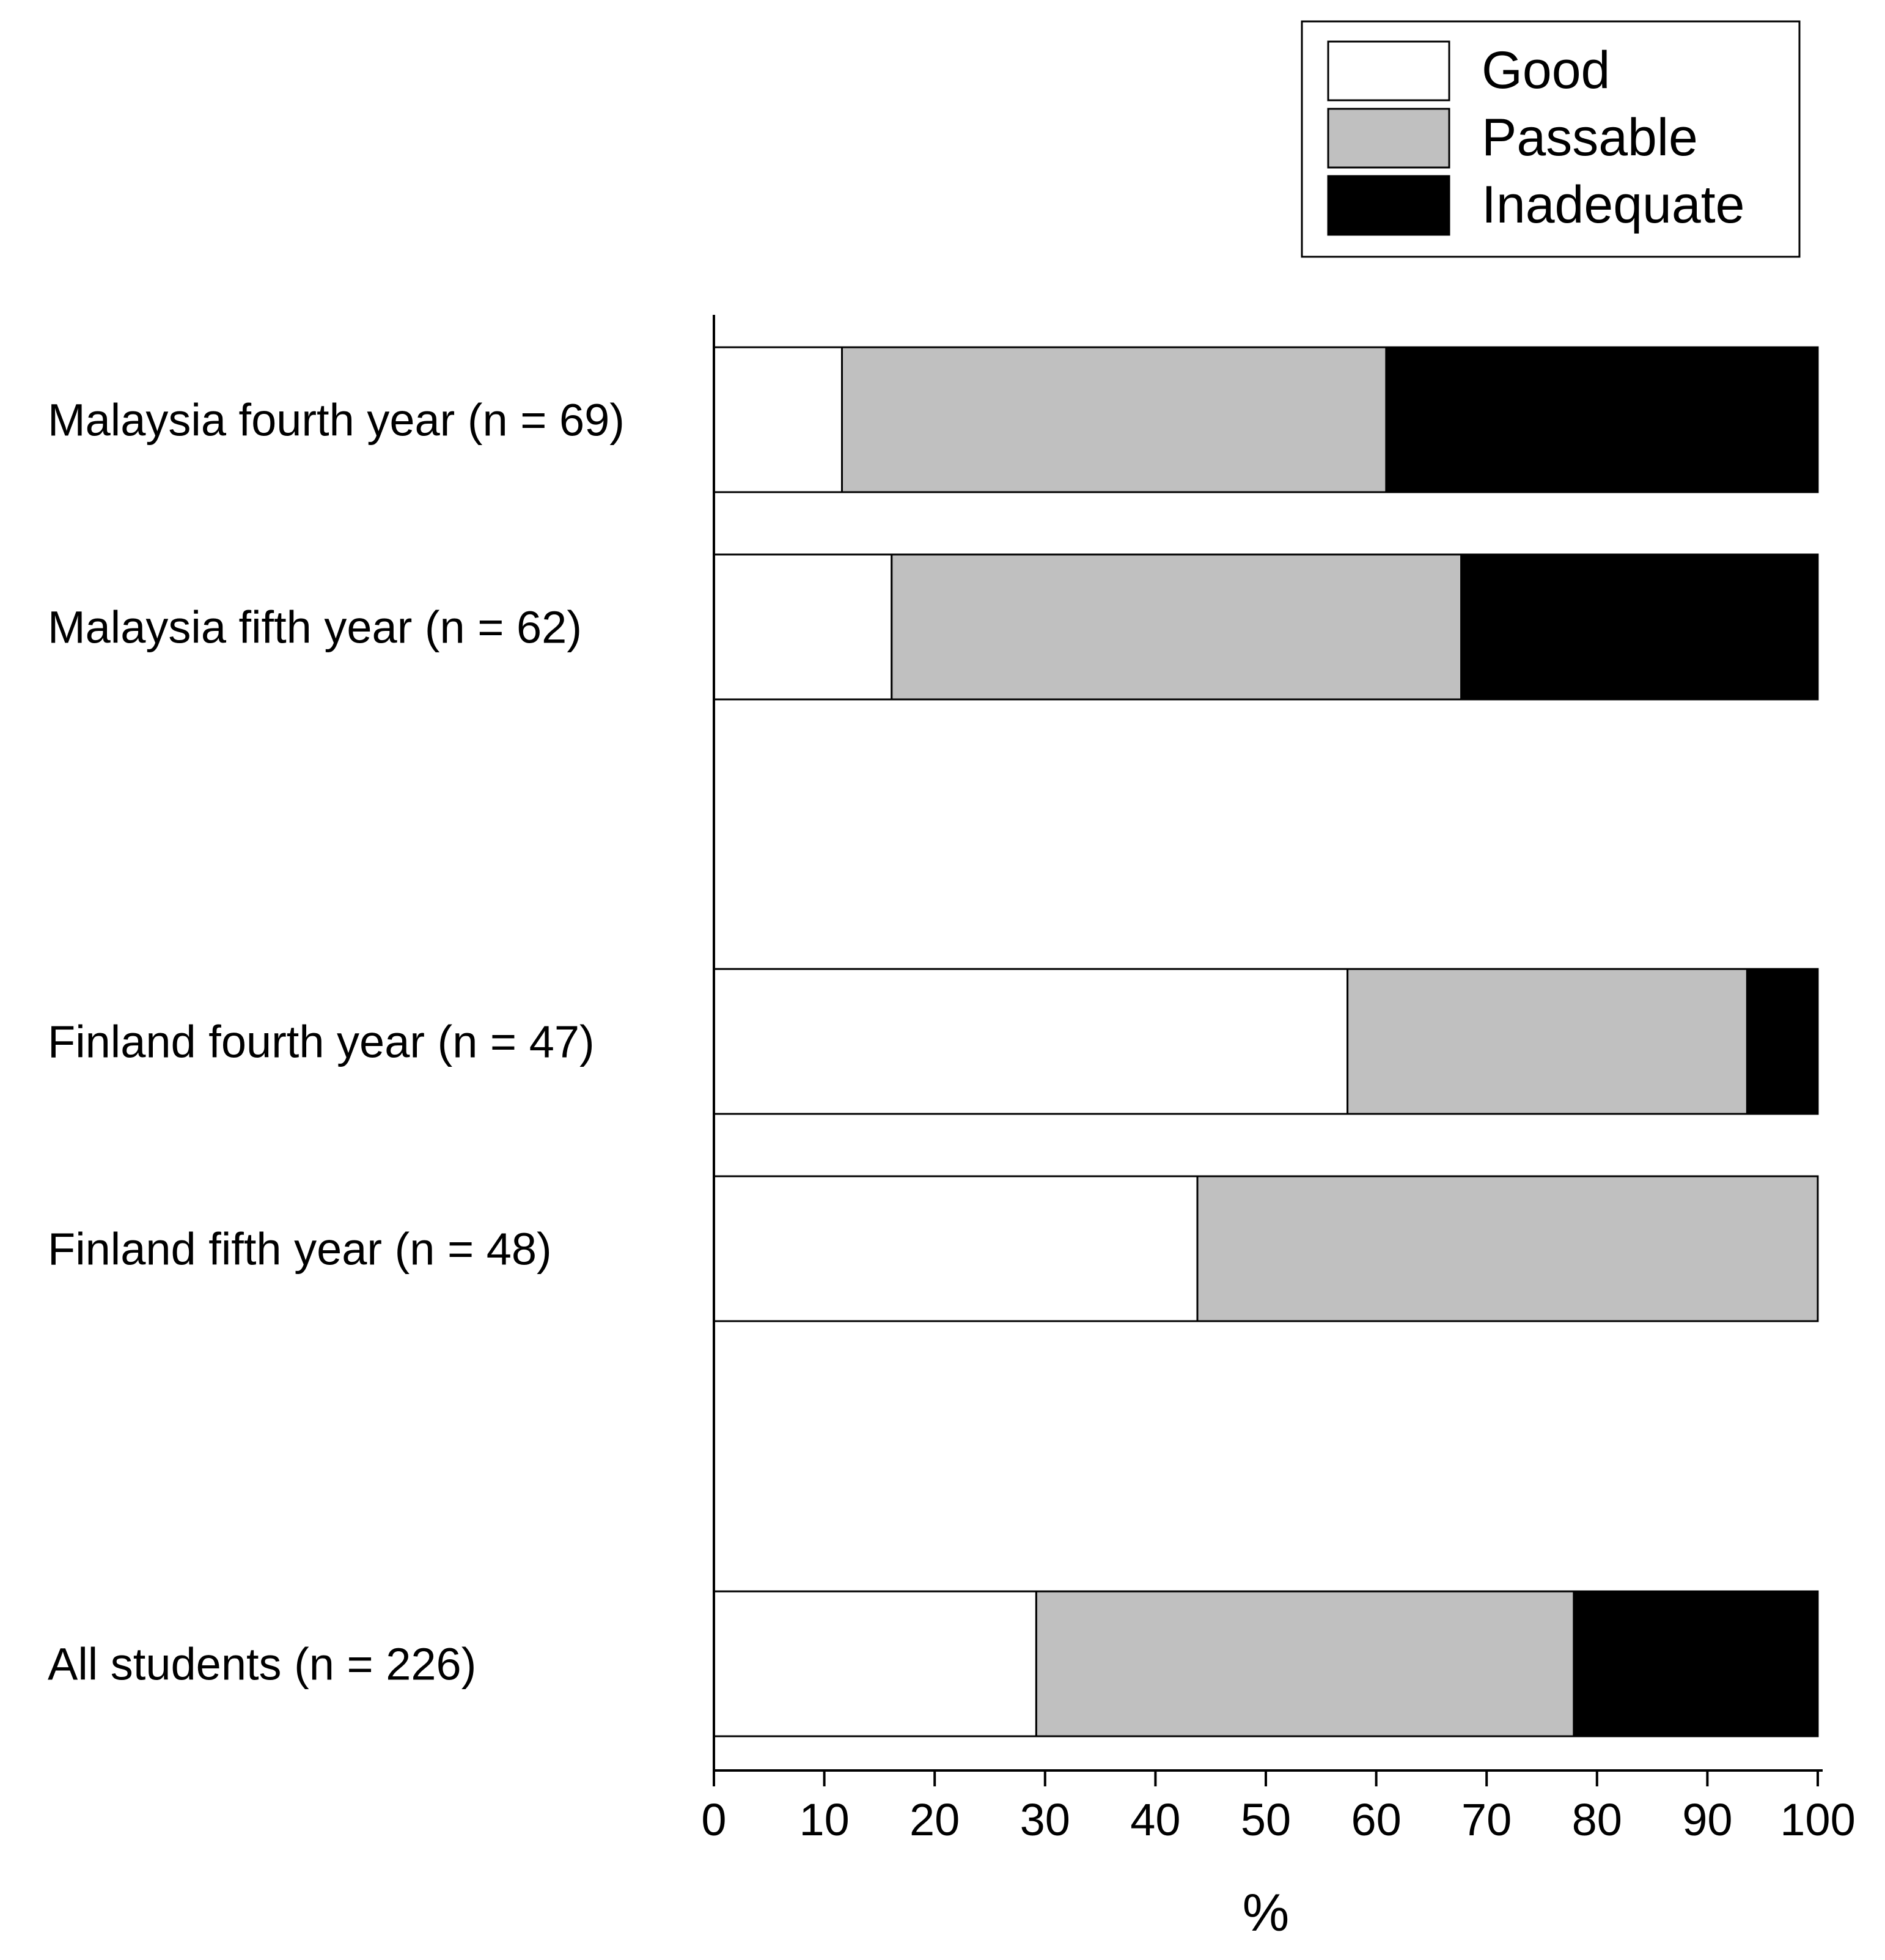  What do you see at coordinates (1376, 1819) in the screenshot?
I see `x-tick-label-60: 60` at bounding box center [1376, 1819].